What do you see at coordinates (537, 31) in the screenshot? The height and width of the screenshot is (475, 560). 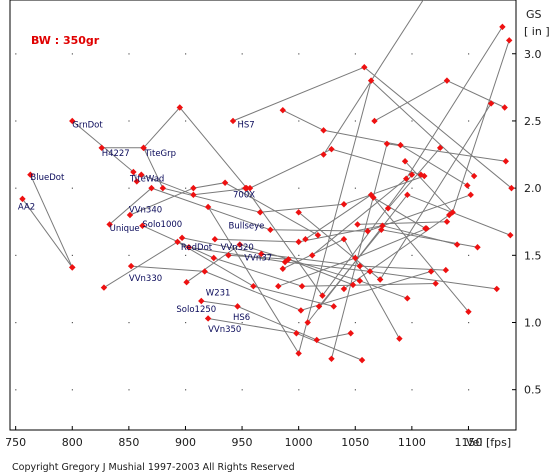 I see `y-axis-unit: [ in ]` at bounding box center [537, 31].